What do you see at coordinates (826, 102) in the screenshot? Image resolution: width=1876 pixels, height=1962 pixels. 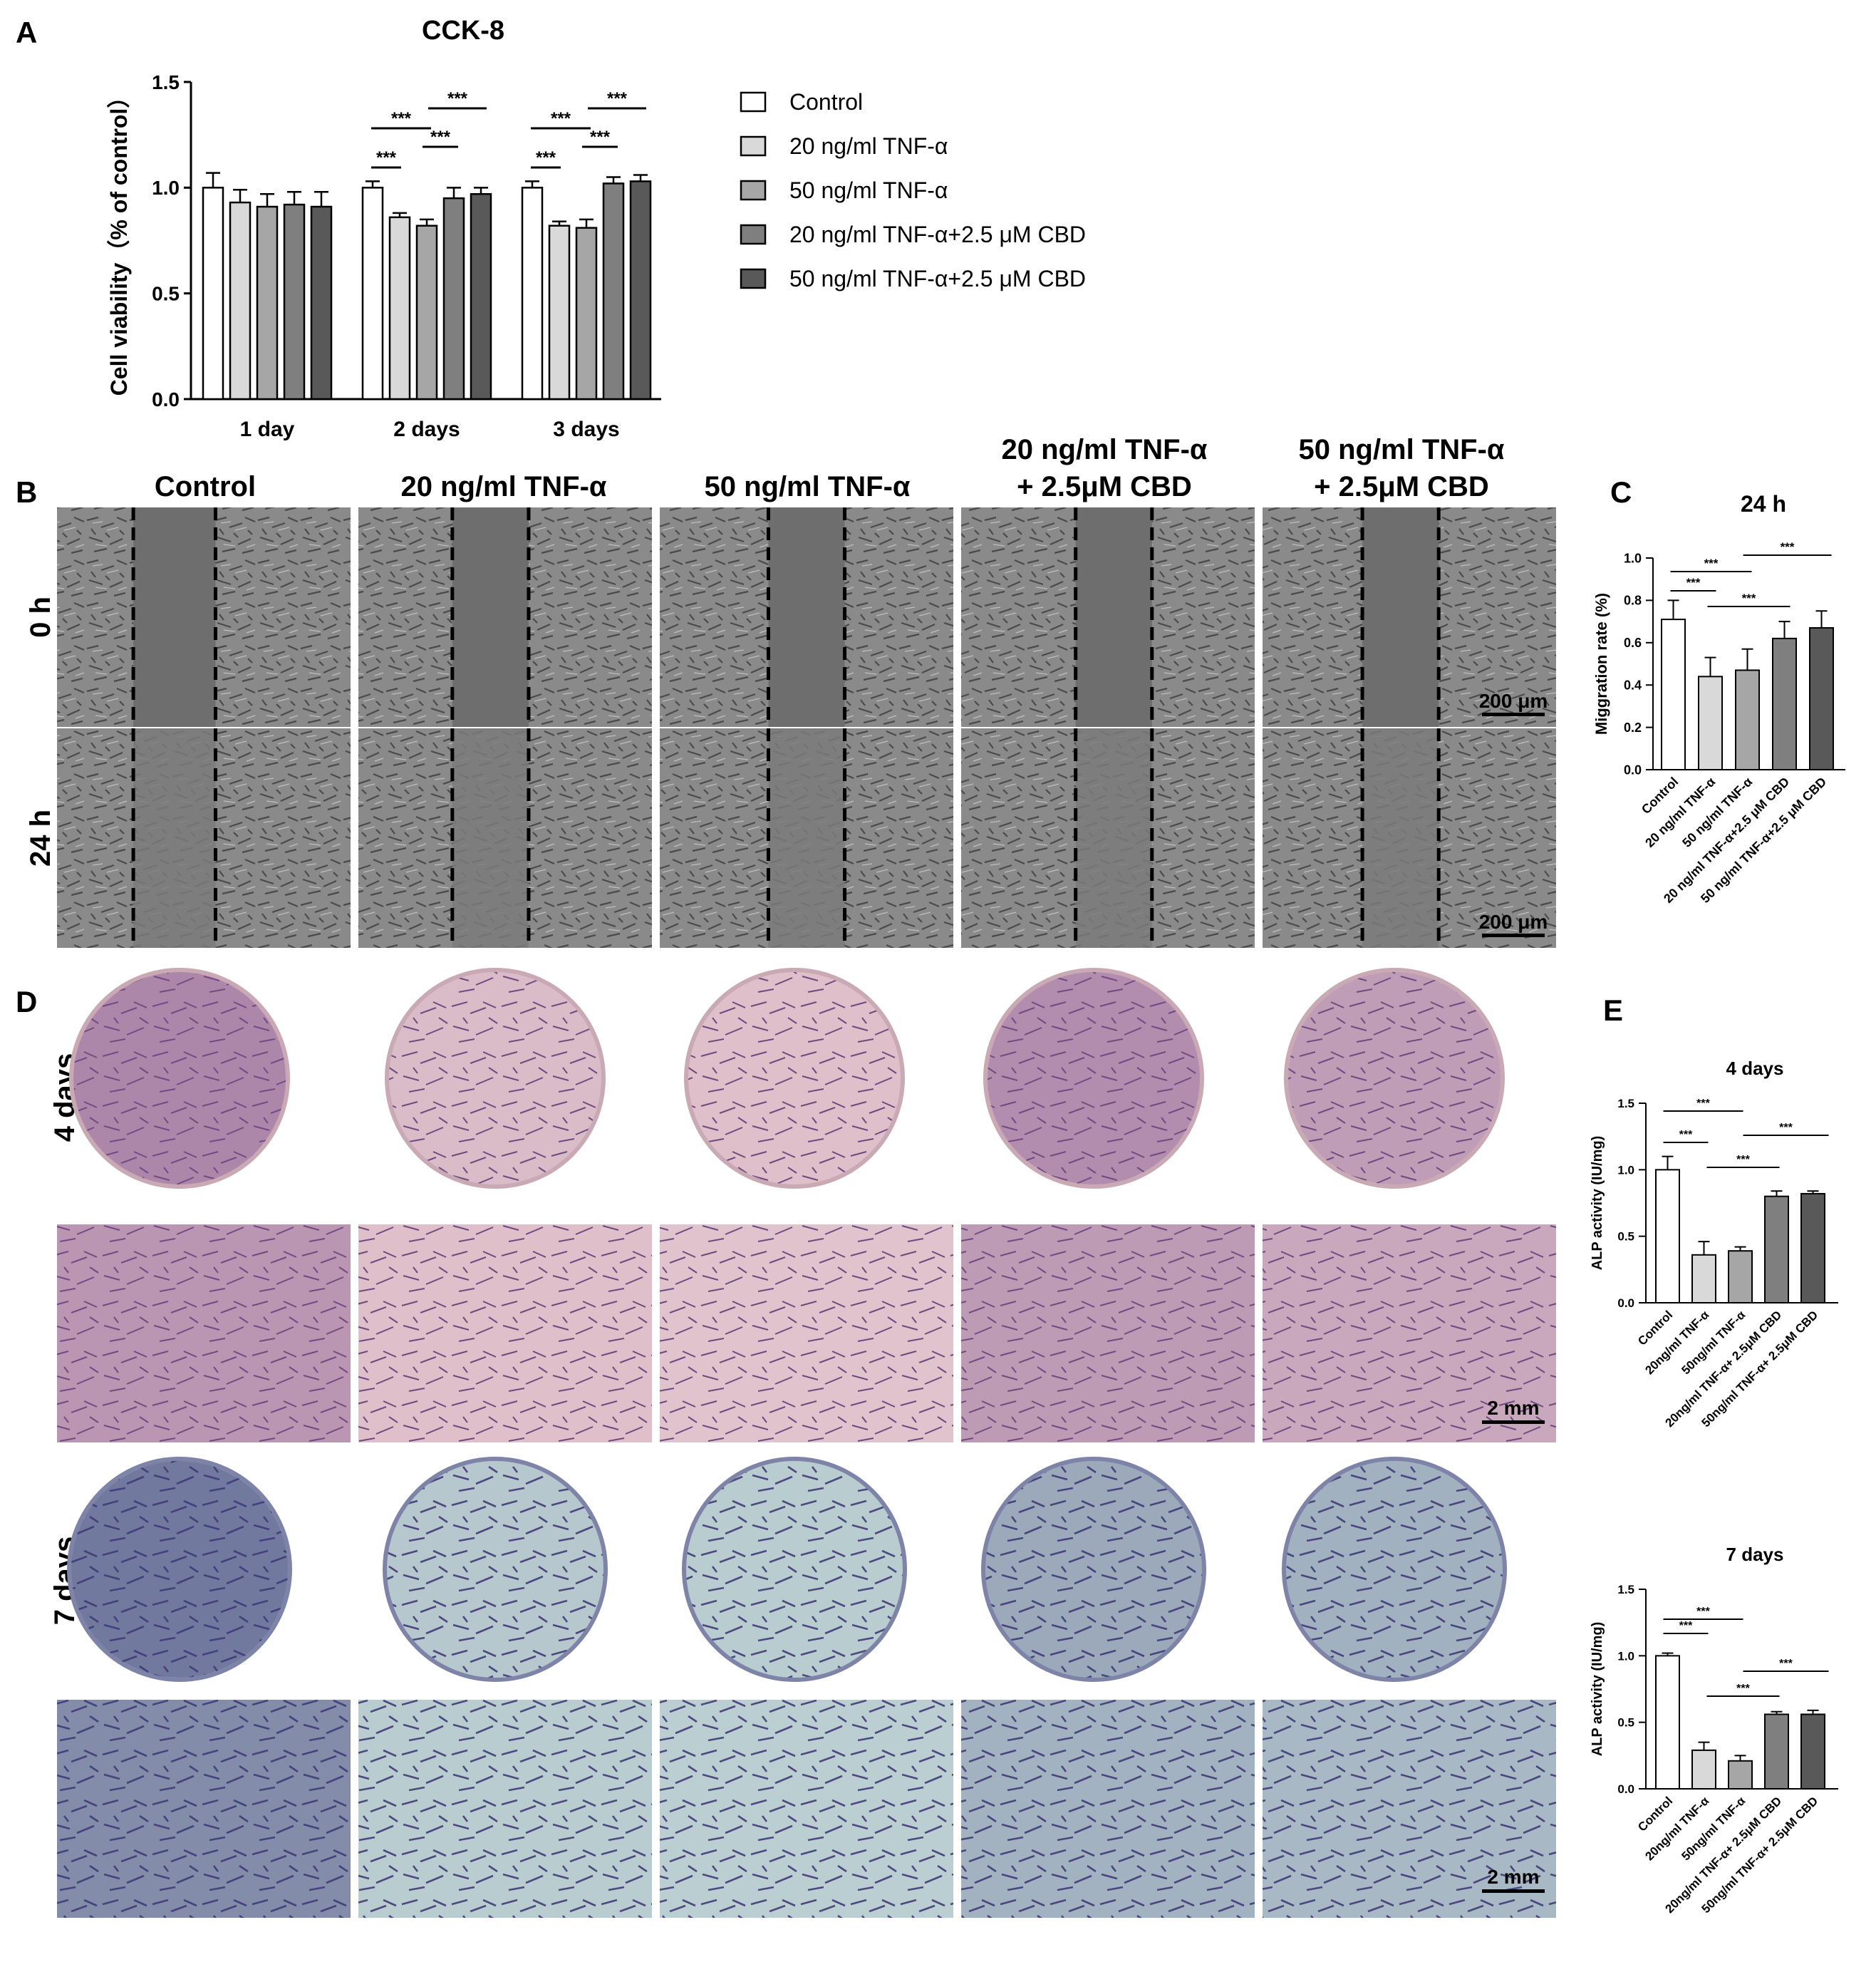 I see `legend-label: Control` at bounding box center [826, 102].